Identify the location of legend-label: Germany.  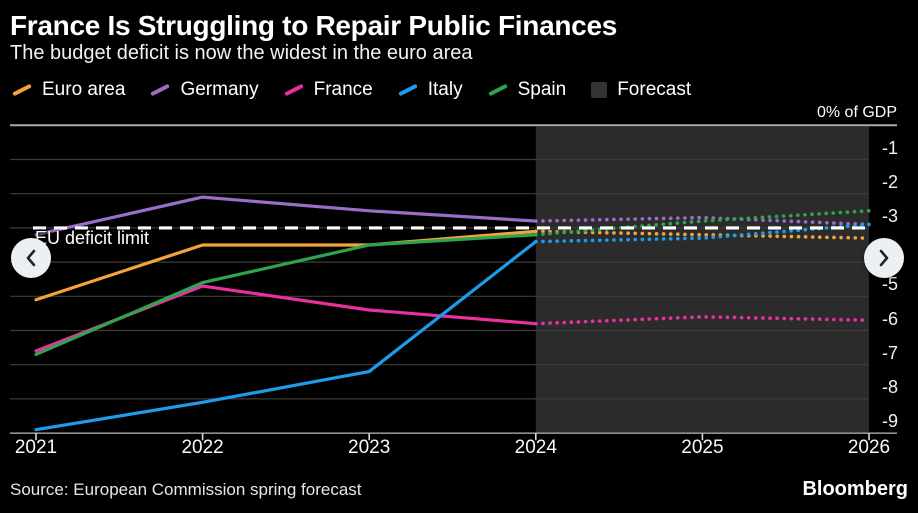
(219, 89).